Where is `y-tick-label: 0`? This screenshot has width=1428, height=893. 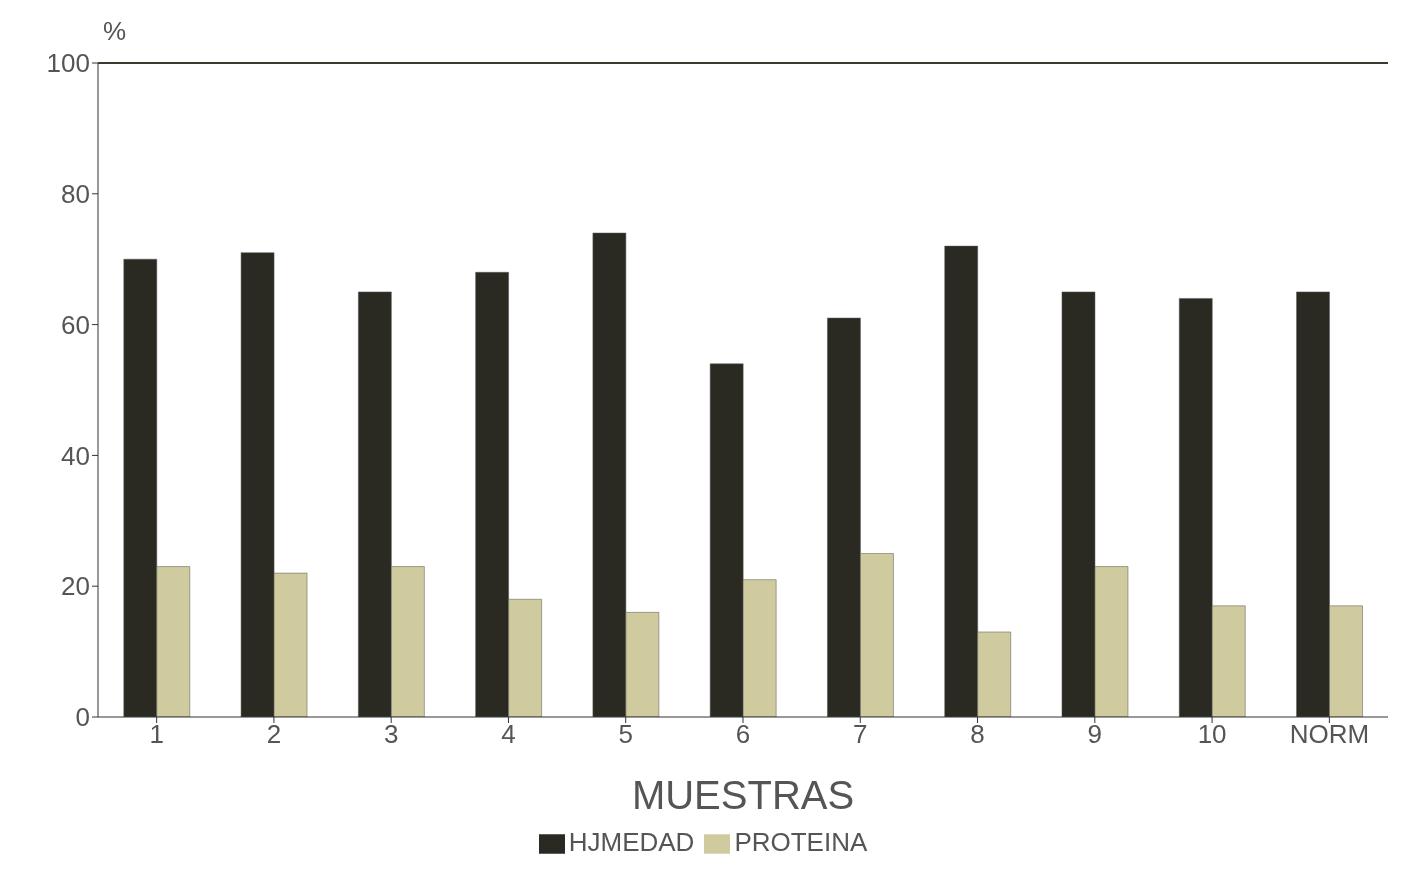
y-tick-label: 0 is located at coordinates (82, 717).